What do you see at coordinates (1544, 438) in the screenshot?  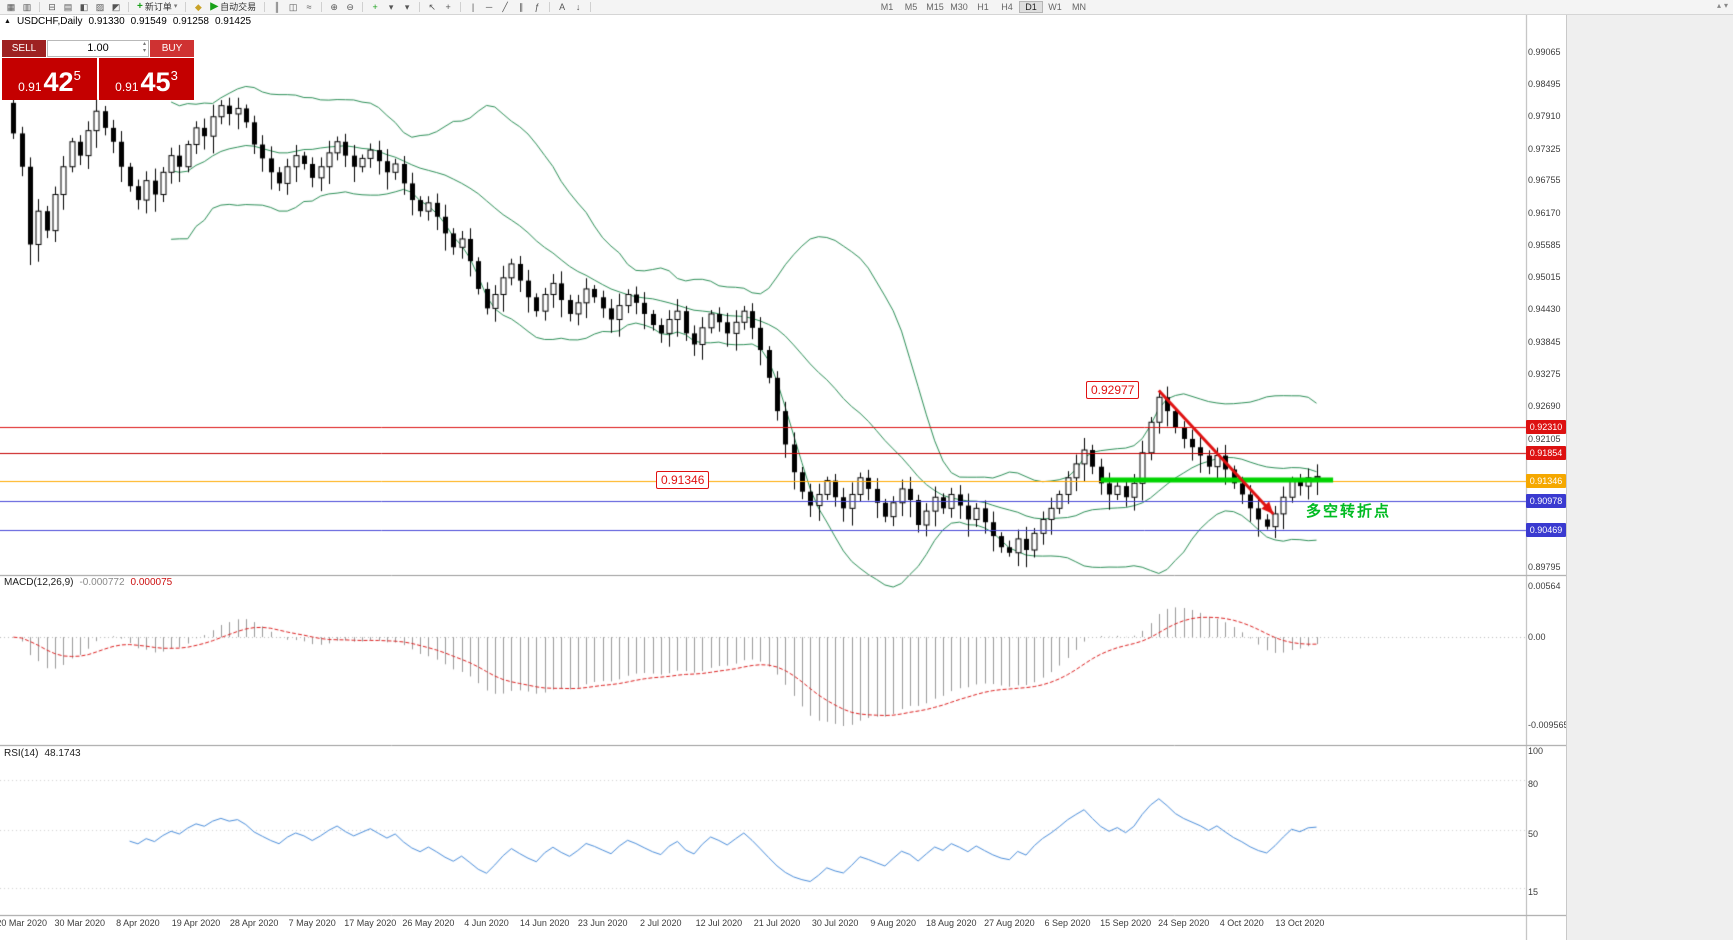 I see `price-axis-label: 0.92105` at bounding box center [1544, 438].